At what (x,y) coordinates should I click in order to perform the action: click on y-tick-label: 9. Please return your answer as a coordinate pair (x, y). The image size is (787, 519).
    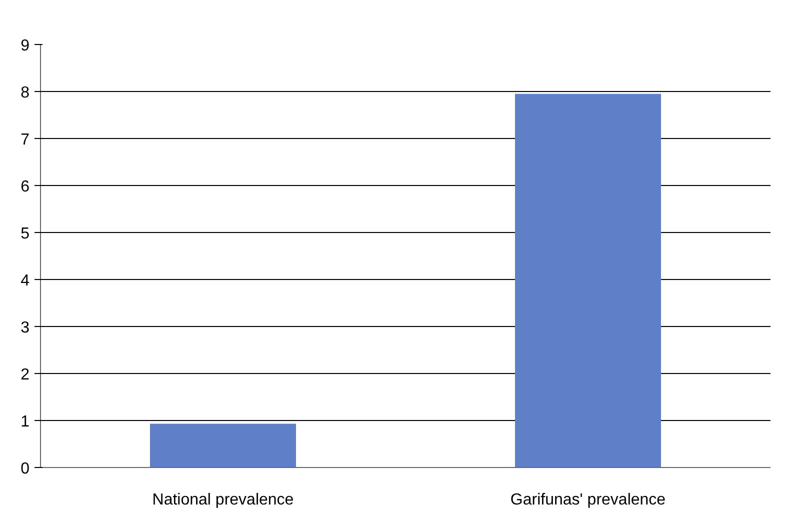
    Looking at the image, I should click on (25, 46).